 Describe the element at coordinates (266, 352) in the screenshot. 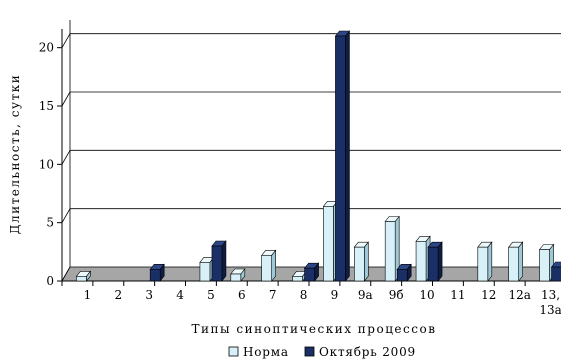

I see `legend-label-norma: Норма` at that location.